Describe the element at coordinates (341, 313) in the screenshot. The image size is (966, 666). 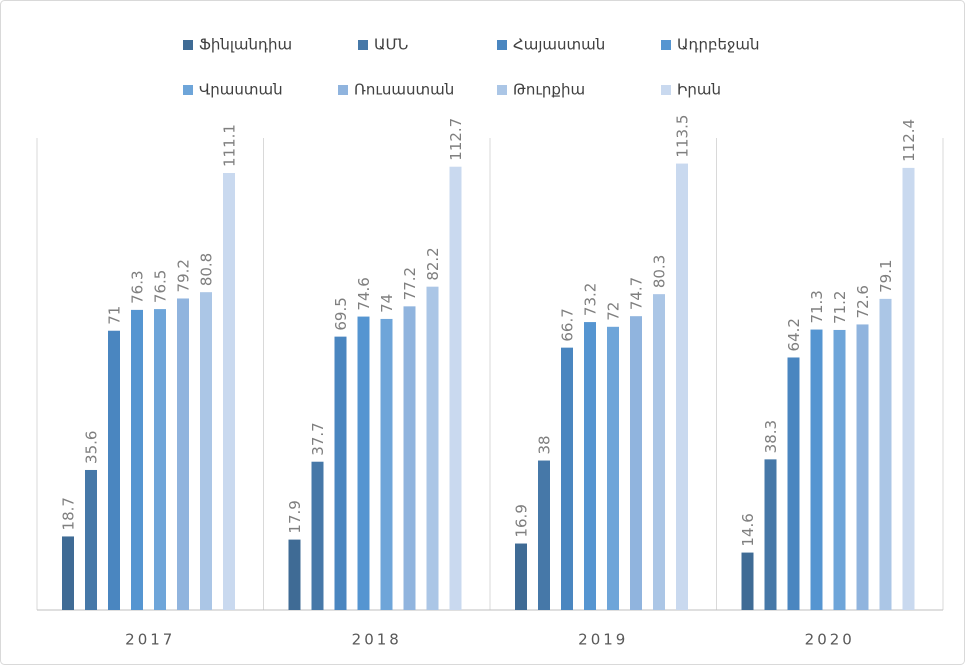
I see `value-label: 69.5` at that location.